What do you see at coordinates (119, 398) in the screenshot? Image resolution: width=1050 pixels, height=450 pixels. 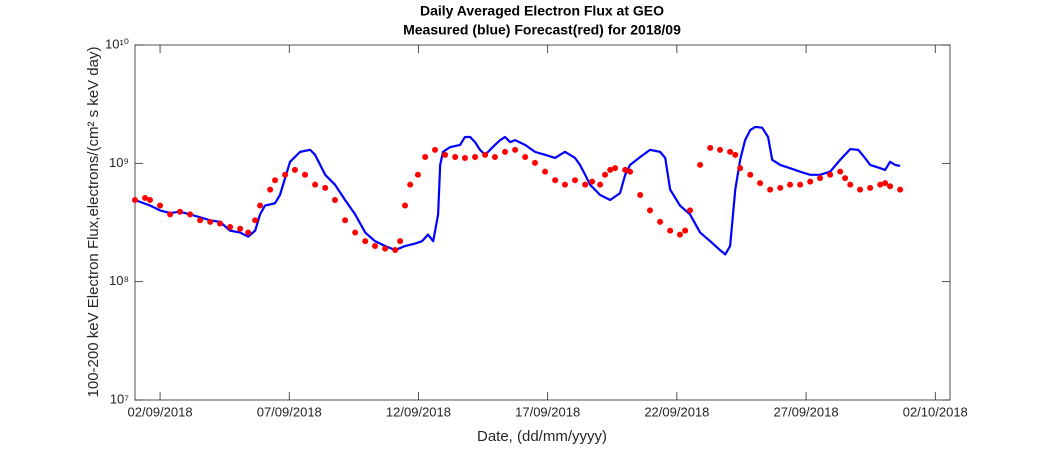 I see `y-tick-label: 10⁷` at bounding box center [119, 398].